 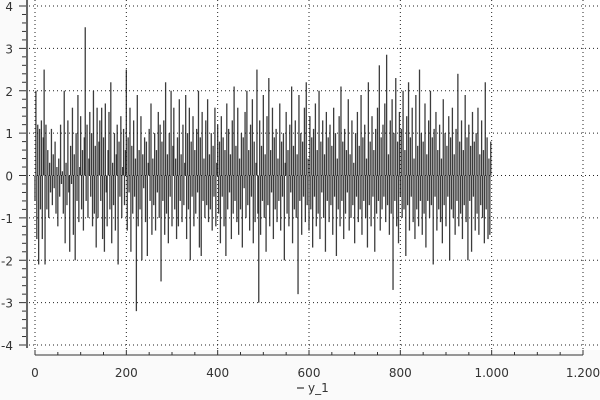 I want to click on x-axis: 0 200 400 600 800 1.000 1.200, so click(x=315, y=365).